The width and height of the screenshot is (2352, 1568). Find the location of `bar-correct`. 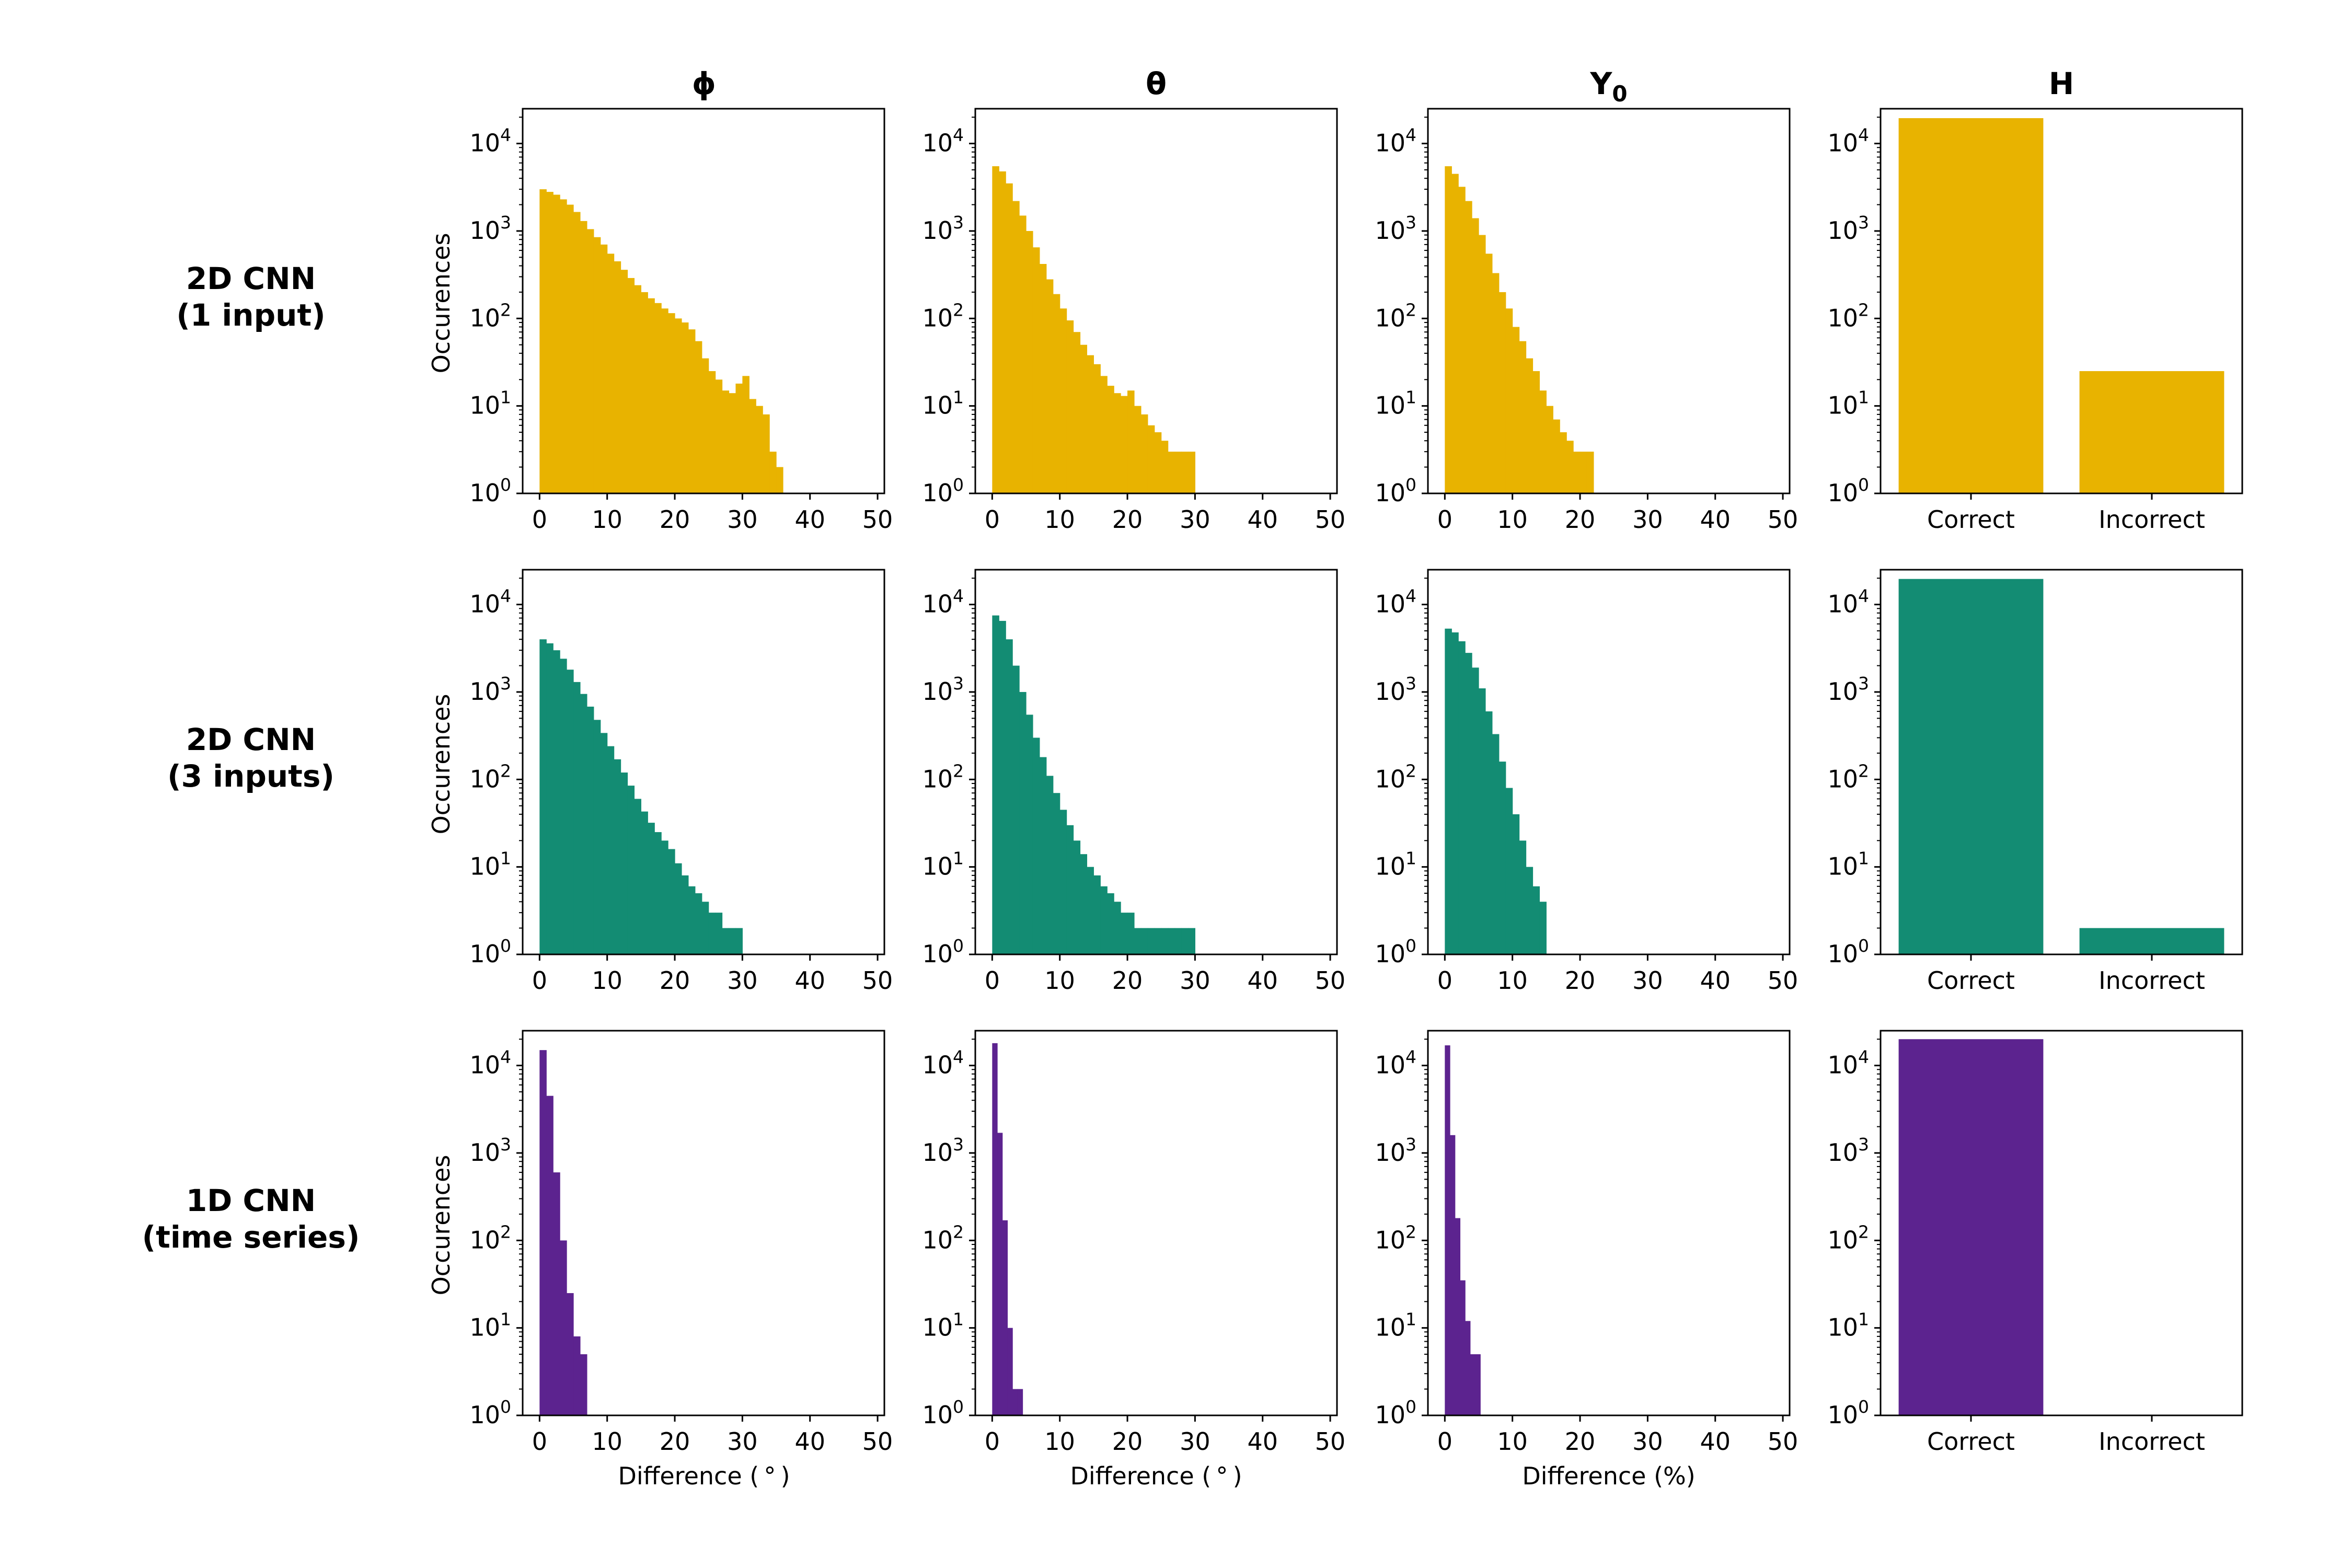

bar-correct is located at coordinates (1971, 766).